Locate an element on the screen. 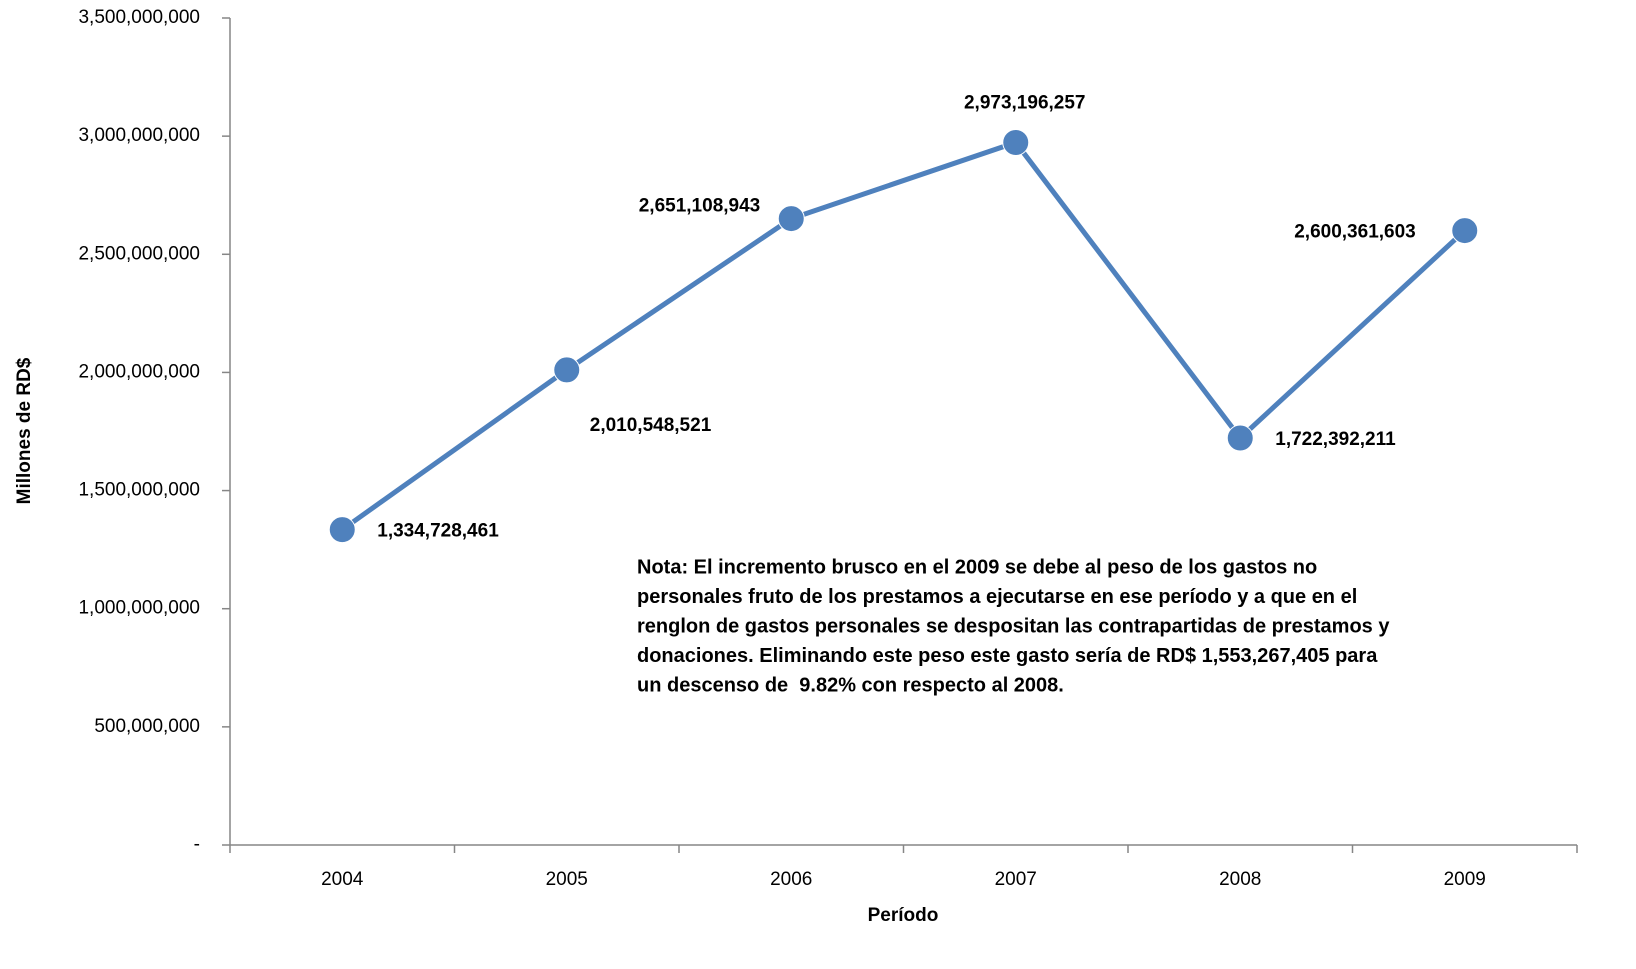 The image size is (1636, 969). y-axis-title: Millones de RD$ is located at coordinates (24, 430).